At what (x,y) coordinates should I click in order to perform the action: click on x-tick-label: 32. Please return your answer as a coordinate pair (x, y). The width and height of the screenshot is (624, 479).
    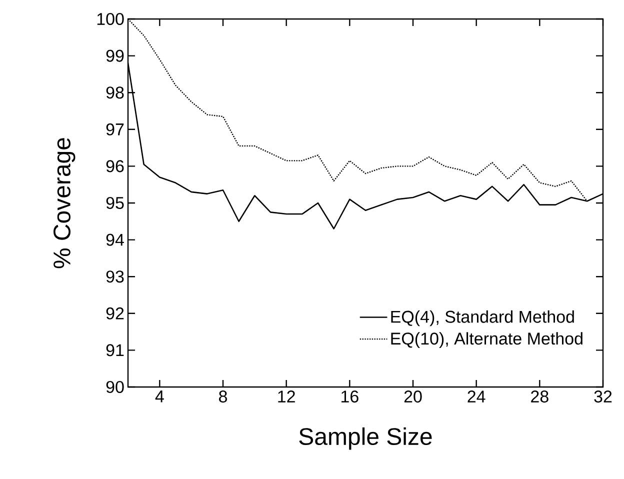
    Looking at the image, I should click on (603, 396).